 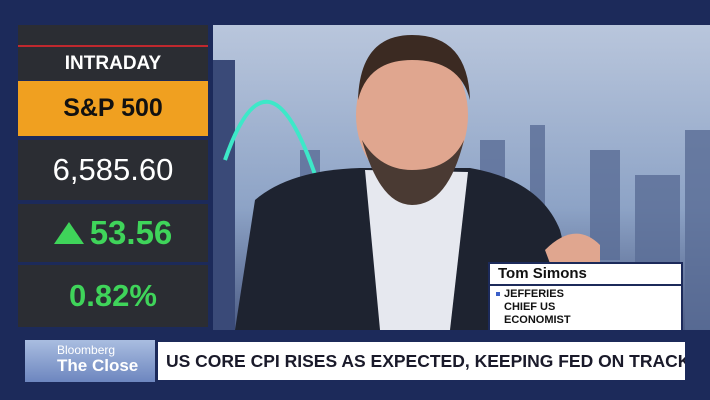 I want to click on guest-name: Tom Simons, so click(x=585, y=274).